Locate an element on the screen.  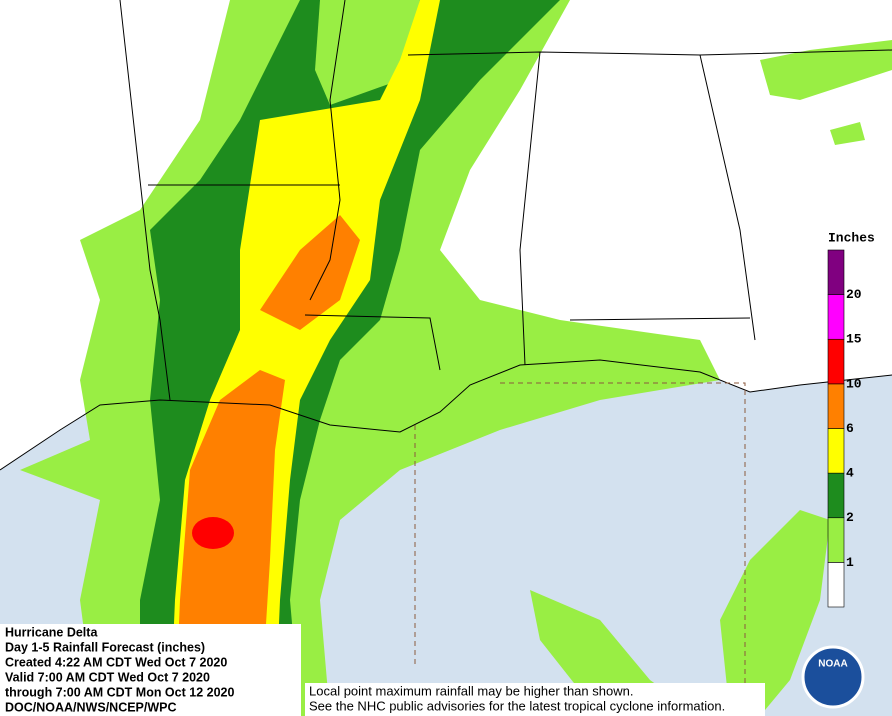
info-line: Valid 7:00 AM CDT Wed Oct 7 2020 is located at coordinates (107, 677).